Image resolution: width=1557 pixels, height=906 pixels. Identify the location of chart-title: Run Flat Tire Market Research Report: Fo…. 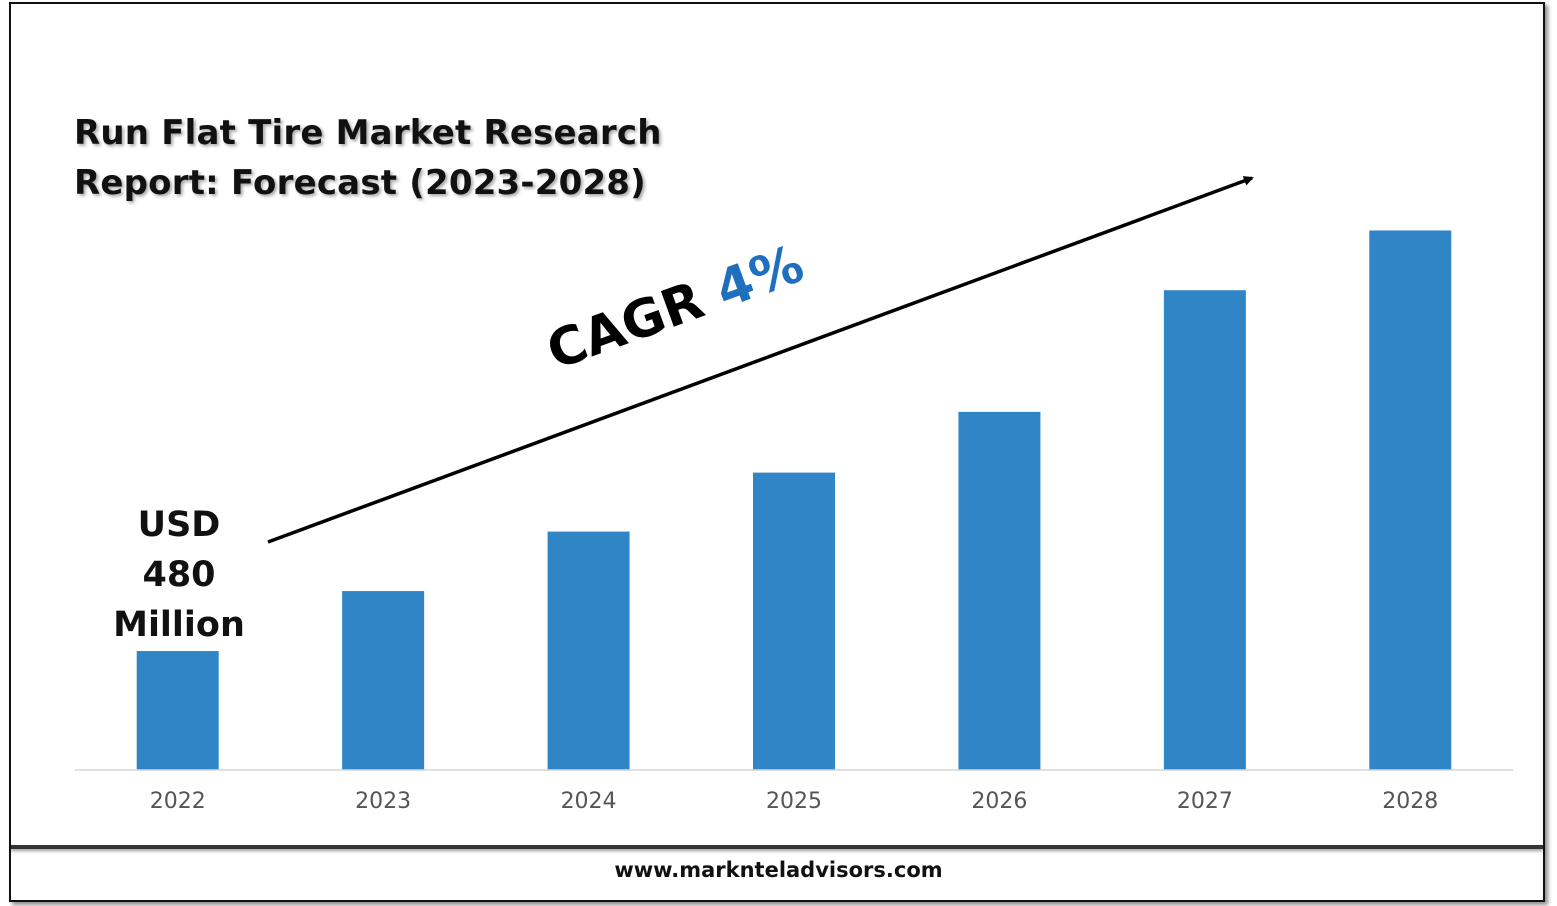
(368, 158).